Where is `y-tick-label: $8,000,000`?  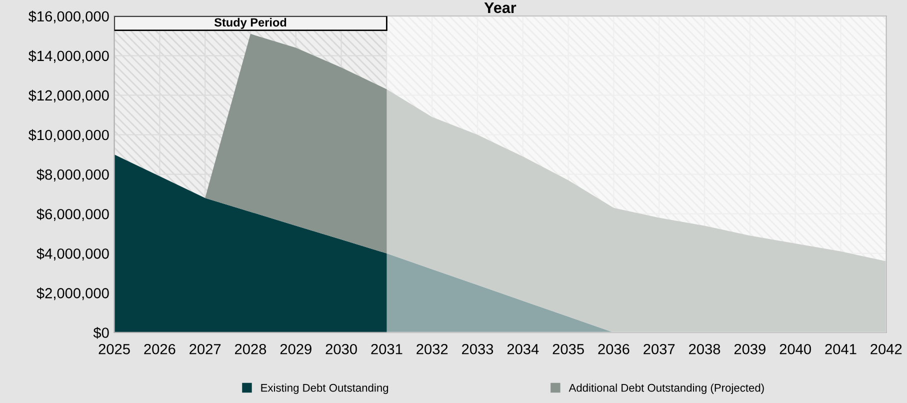 y-tick-label: $8,000,000 is located at coordinates (72, 175).